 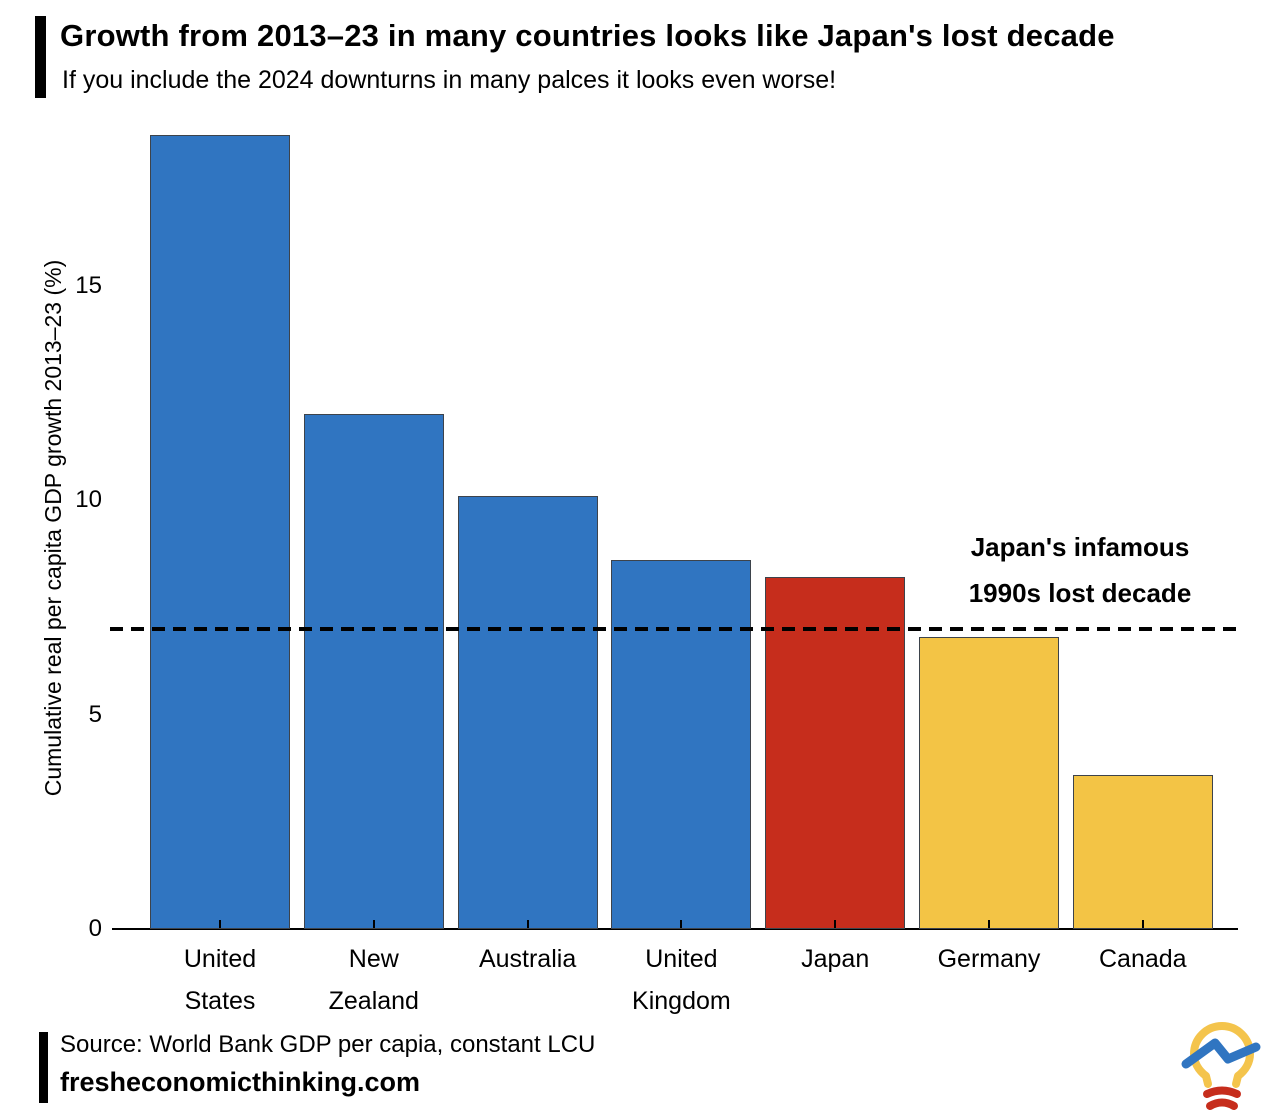 I want to click on x-tick-mark-australia, so click(x=527, y=924).